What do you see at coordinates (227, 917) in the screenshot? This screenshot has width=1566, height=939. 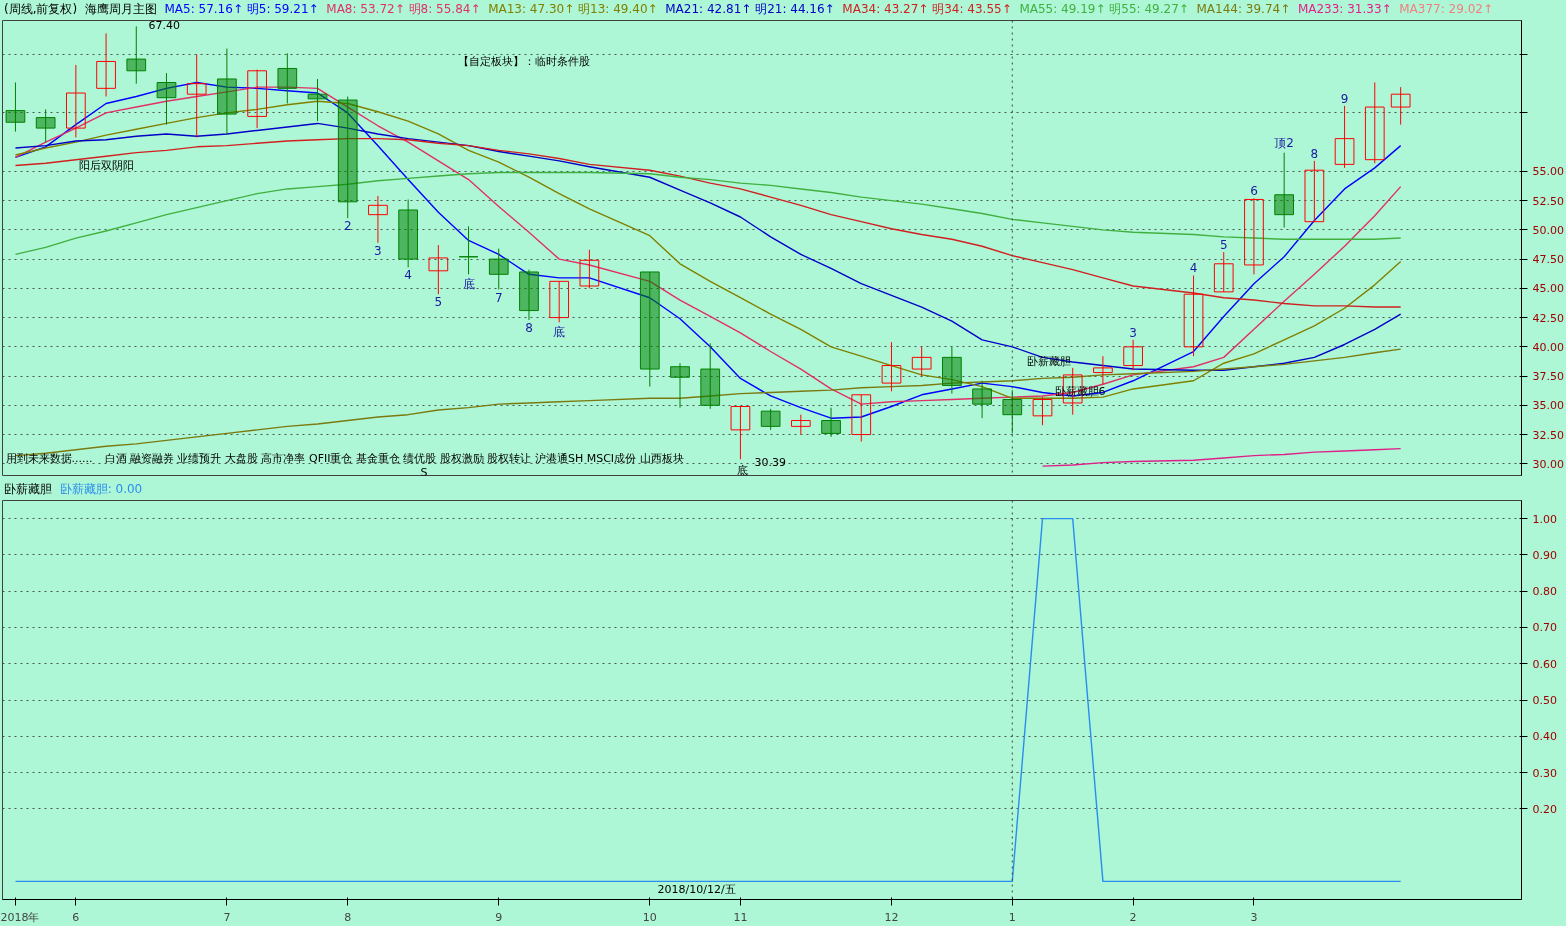 I see `x-tick-label: 7` at bounding box center [227, 917].